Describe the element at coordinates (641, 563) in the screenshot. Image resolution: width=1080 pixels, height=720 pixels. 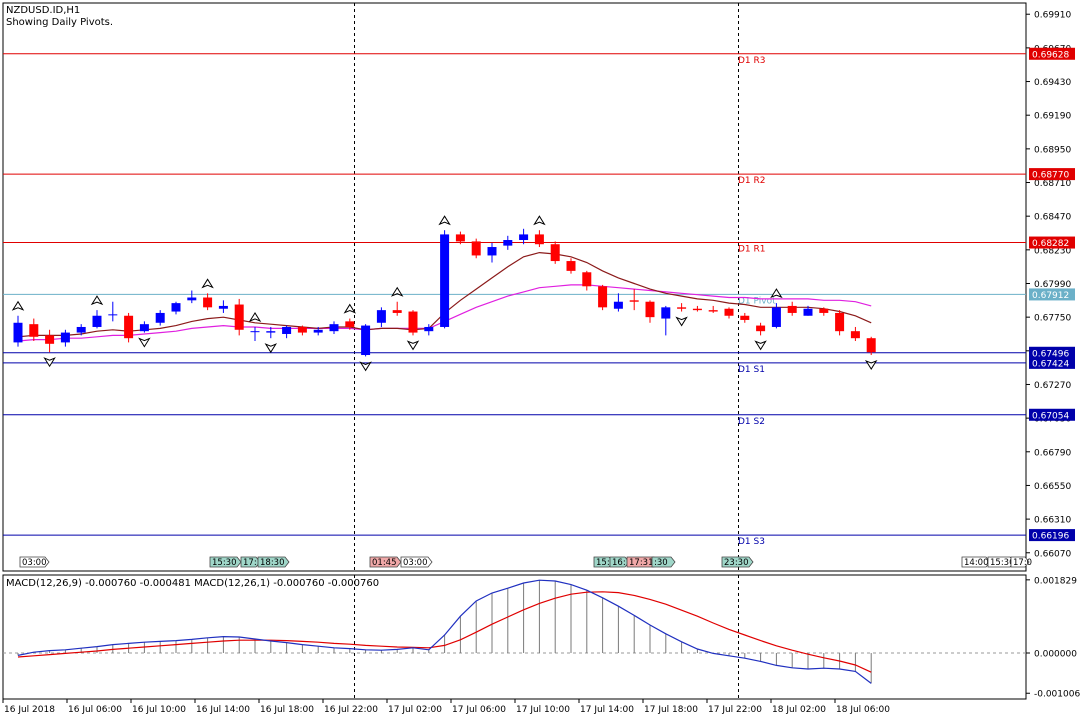
I see `session-label-text: 17:31` at that location.